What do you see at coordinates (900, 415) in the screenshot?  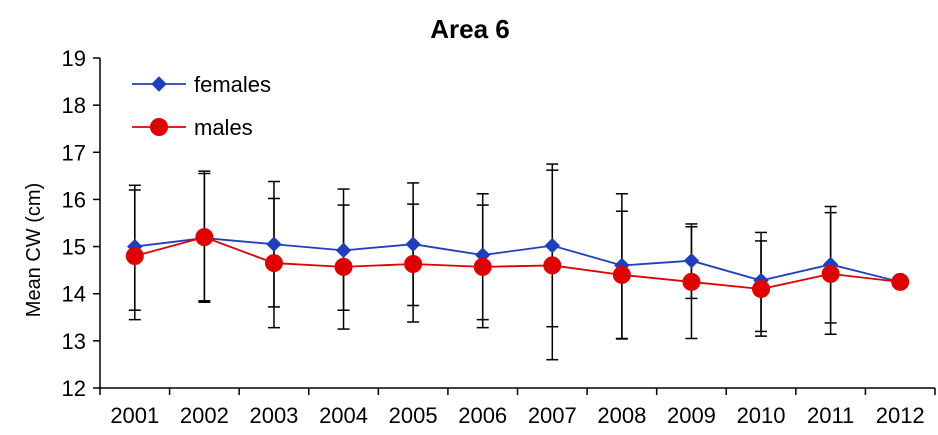 I see `x-tick-label: 2012` at bounding box center [900, 415].